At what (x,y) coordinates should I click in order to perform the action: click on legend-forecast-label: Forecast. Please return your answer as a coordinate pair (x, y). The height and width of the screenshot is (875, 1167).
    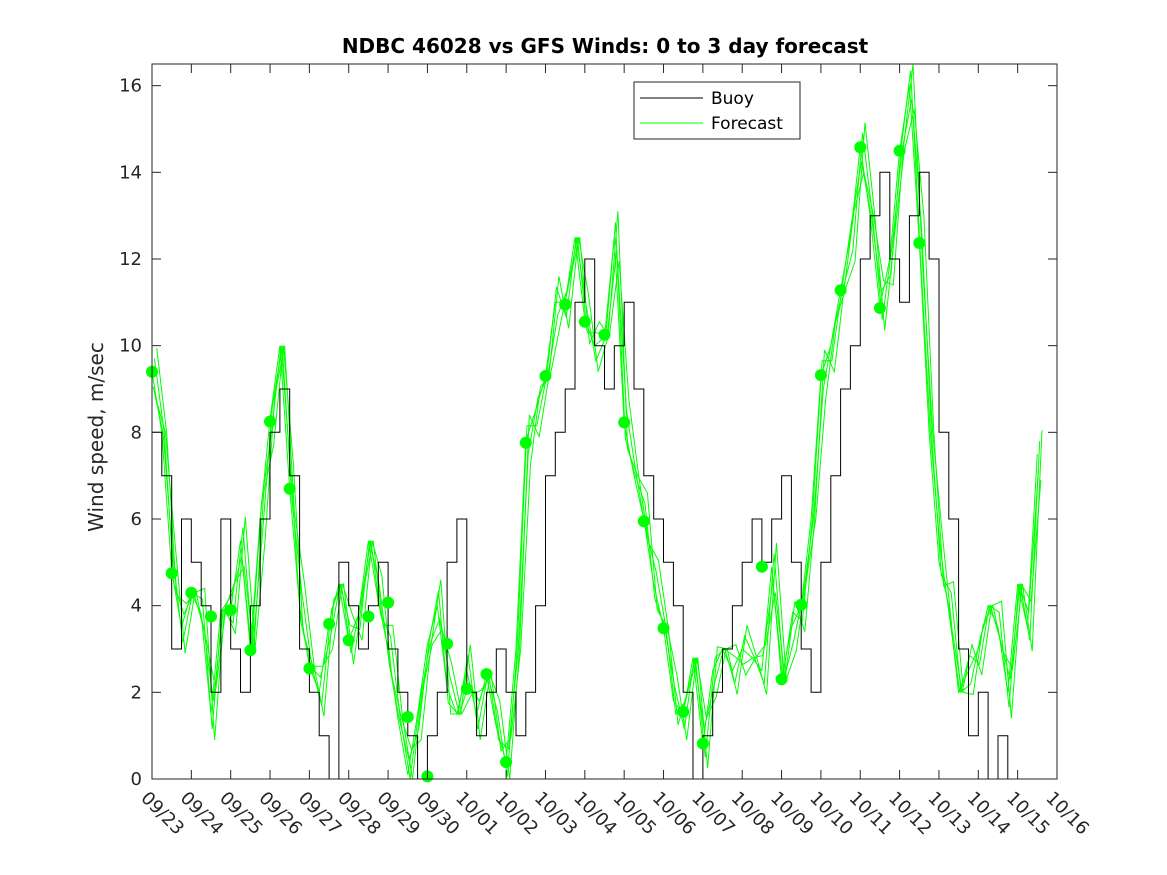
    Looking at the image, I should click on (747, 124).